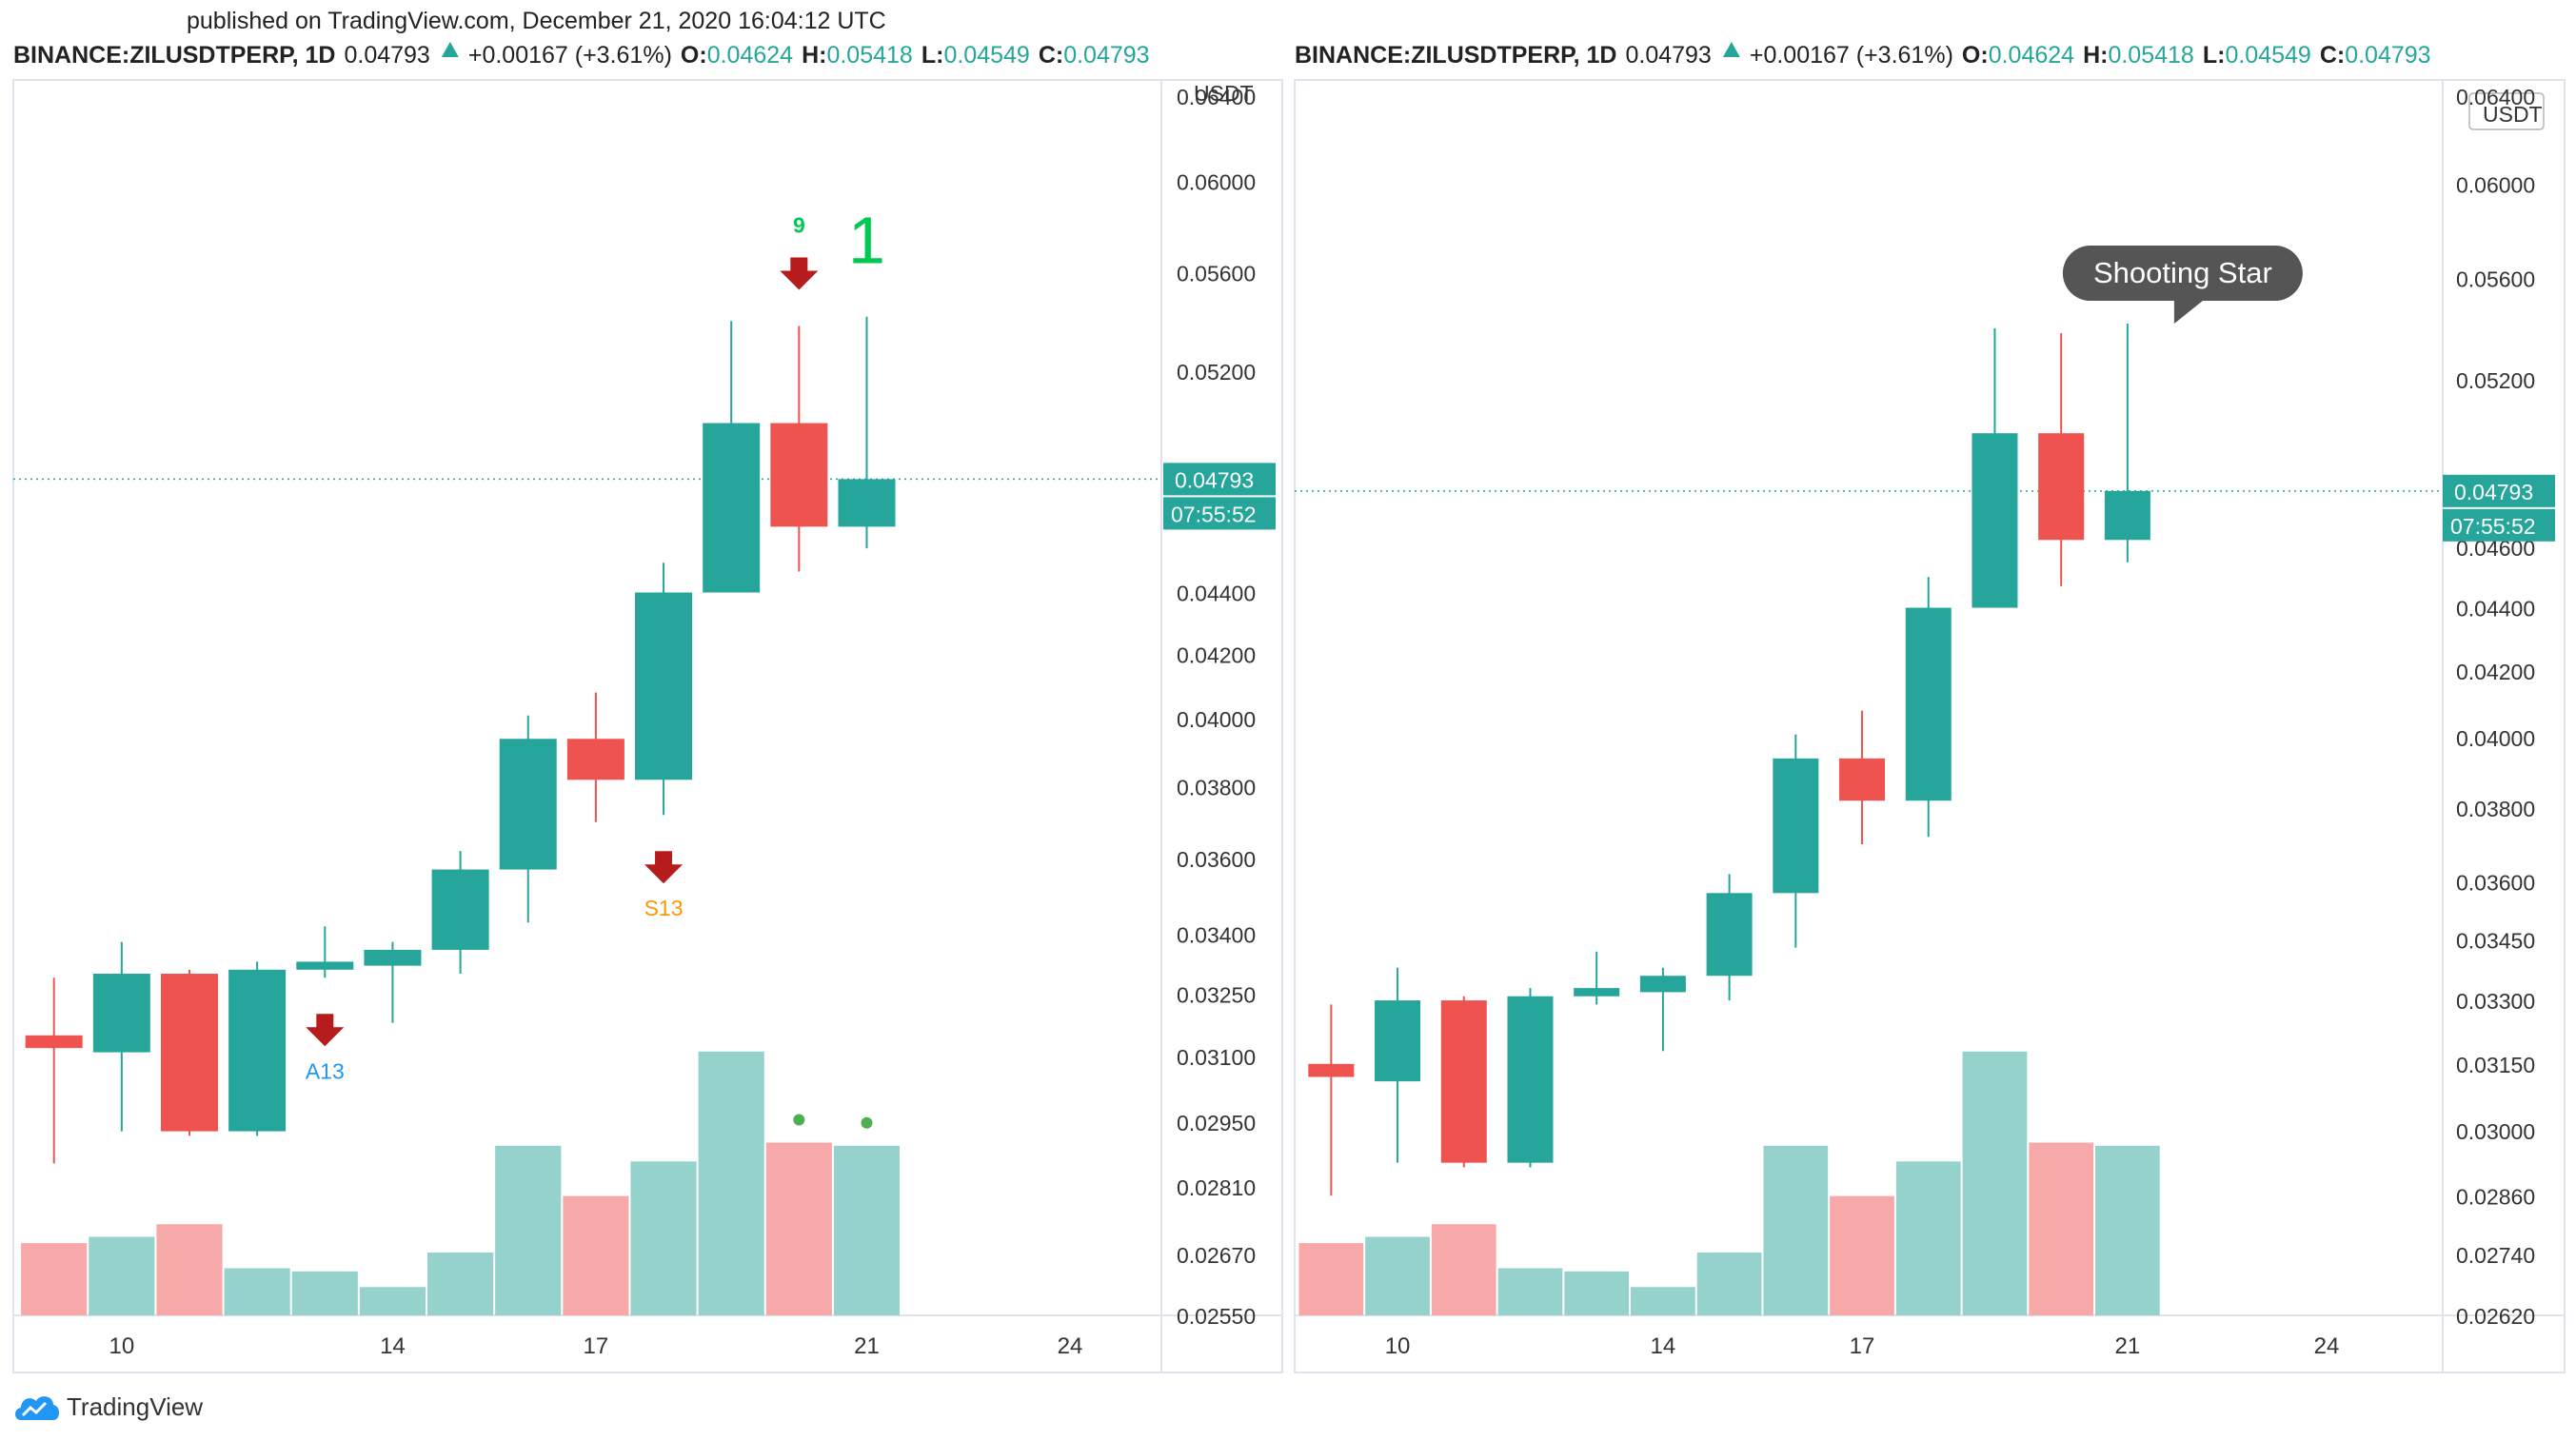 The height and width of the screenshot is (1441, 2576). Describe the element at coordinates (1216, 1316) in the screenshot. I see `y-tick-label: 0.02550` at that location.